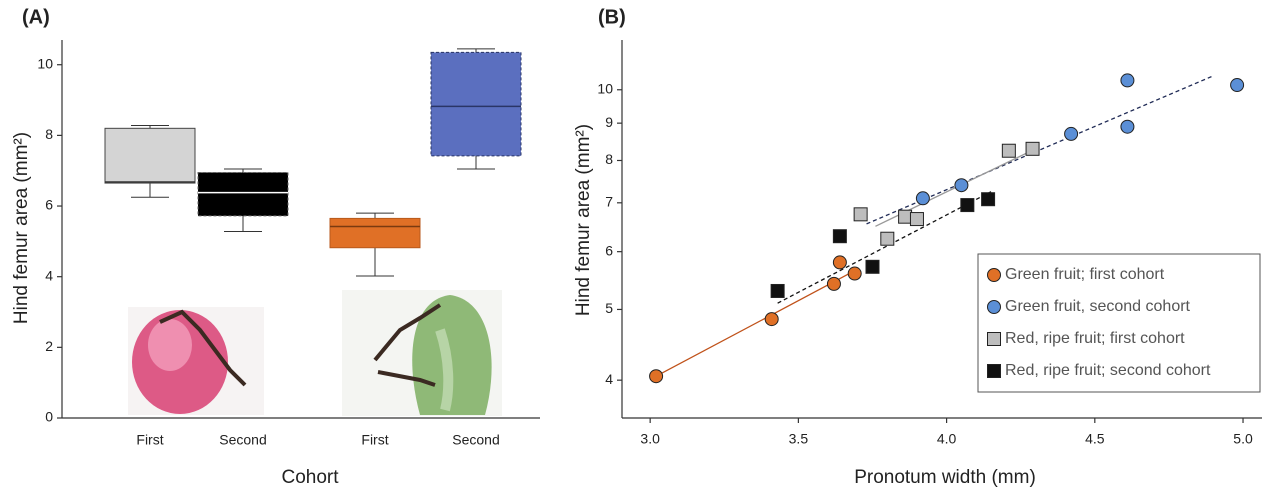 The image size is (1269, 493). What do you see at coordinates (1095, 338) in the screenshot?
I see `legend-label: Red, ripe fruit; first cohort` at bounding box center [1095, 338].